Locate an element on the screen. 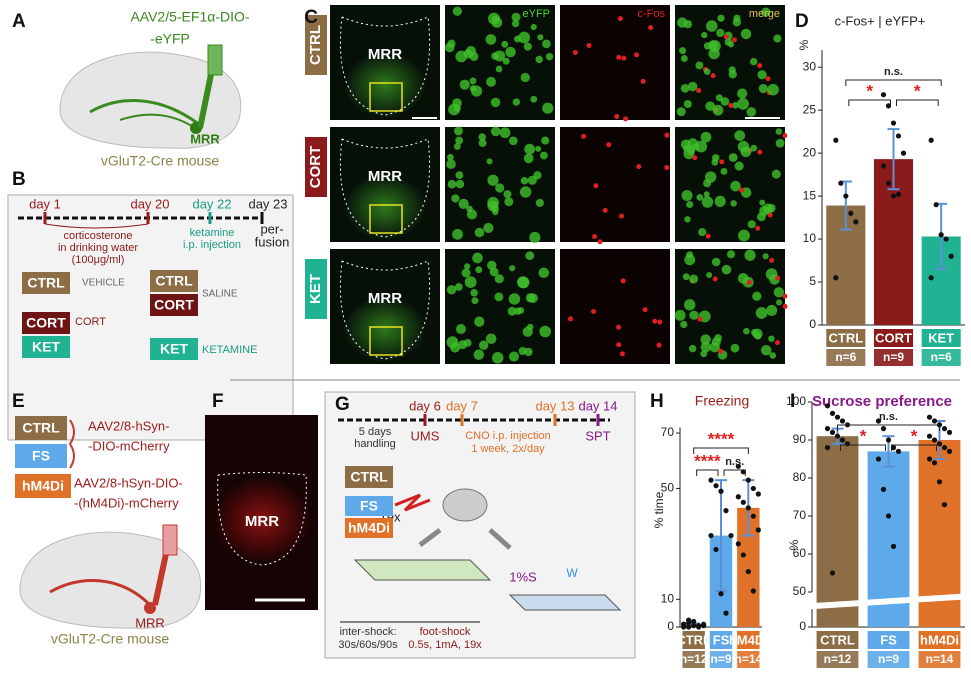 The height and width of the screenshot is (685, 971). y-axis-label: % time is located at coordinates (659, 509).